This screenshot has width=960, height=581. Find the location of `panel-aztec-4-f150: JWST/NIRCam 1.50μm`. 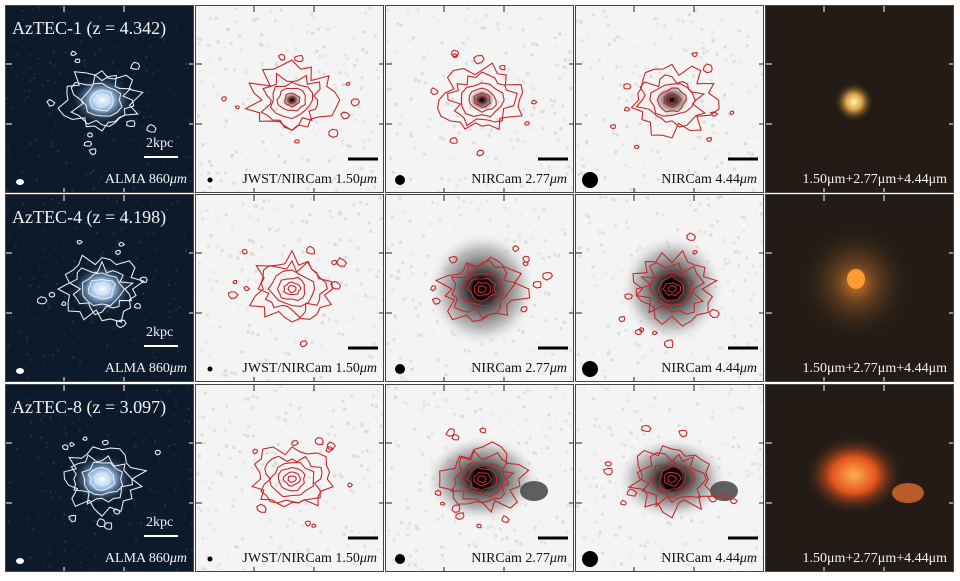

panel-aztec-4-f150: JWST/NIRCam 1.50μm is located at coordinates (289, 288).